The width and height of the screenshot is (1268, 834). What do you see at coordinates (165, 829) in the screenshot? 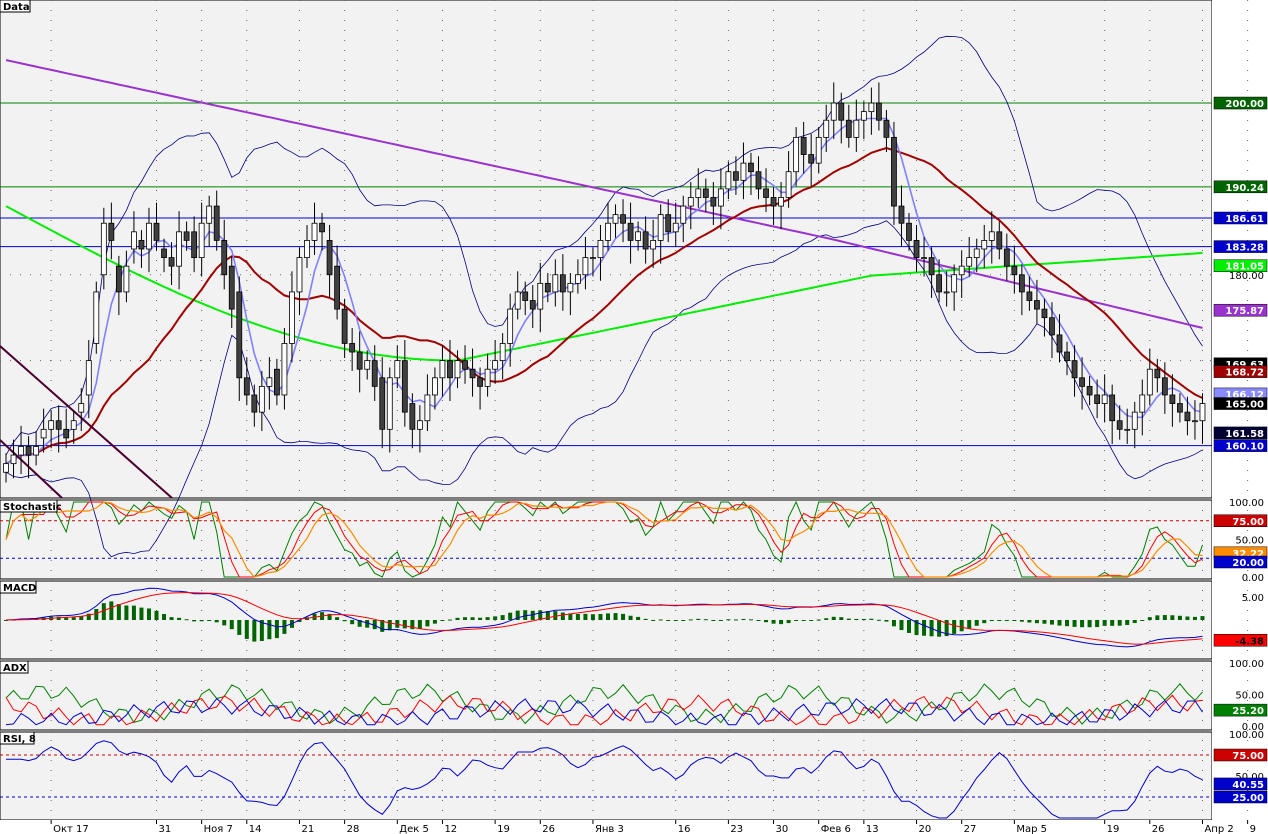
I see `x-tick-label-1: 31` at bounding box center [165, 829].